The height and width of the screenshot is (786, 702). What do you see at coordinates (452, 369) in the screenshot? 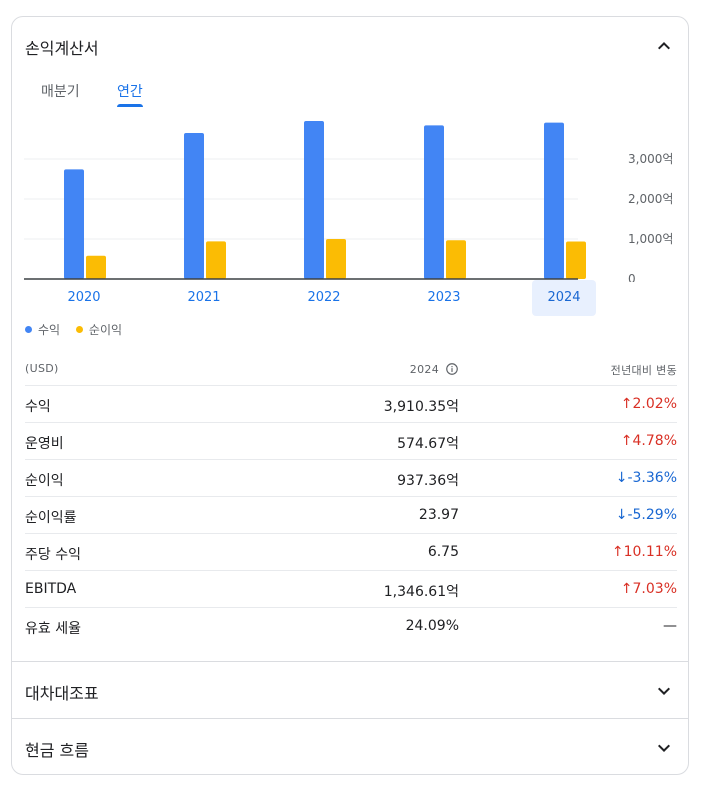
I see `info-icon` at bounding box center [452, 369].